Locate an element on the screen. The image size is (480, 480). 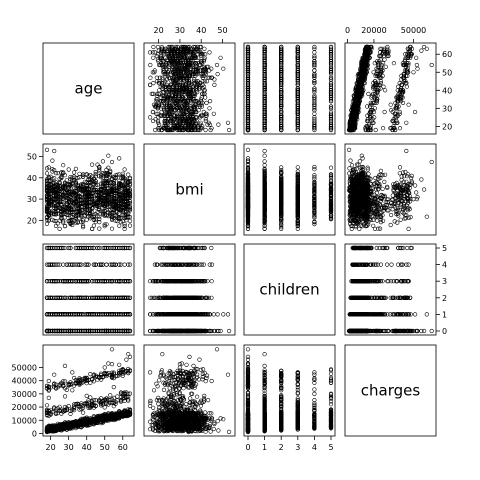
panel-frame is located at coordinates (88, 88).